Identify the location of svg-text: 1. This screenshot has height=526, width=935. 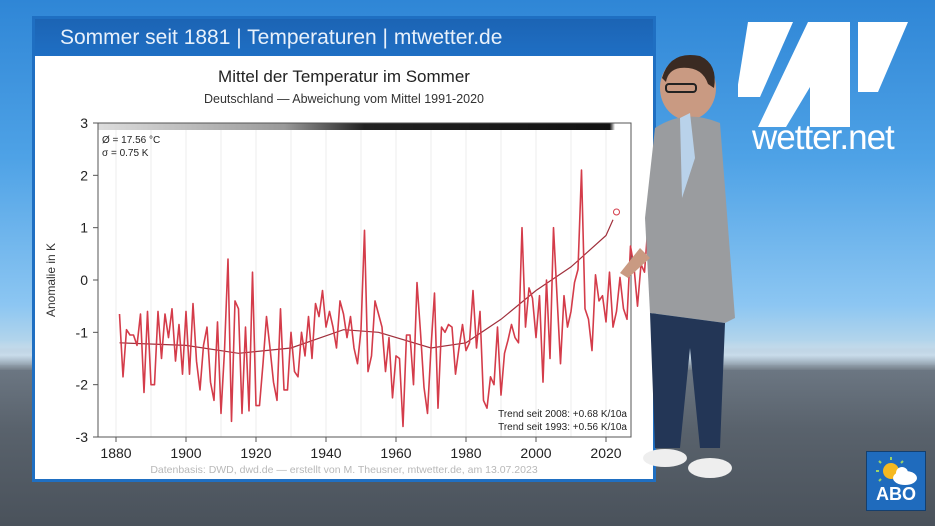
(84, 228).